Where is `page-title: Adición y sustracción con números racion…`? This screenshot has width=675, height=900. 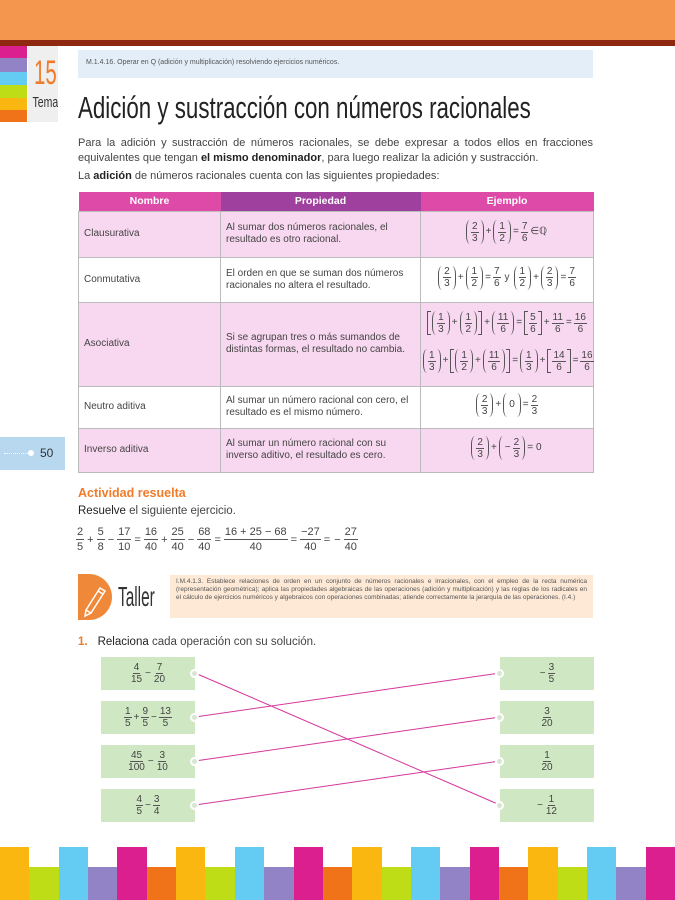
page-title: Adición y sustracción con números racion… is located at coordinates (304, 107).